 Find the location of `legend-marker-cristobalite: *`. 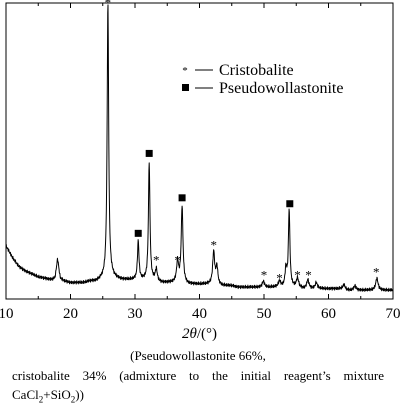

legend-marker-cristobalite: * is located at coordinates (185, 71).